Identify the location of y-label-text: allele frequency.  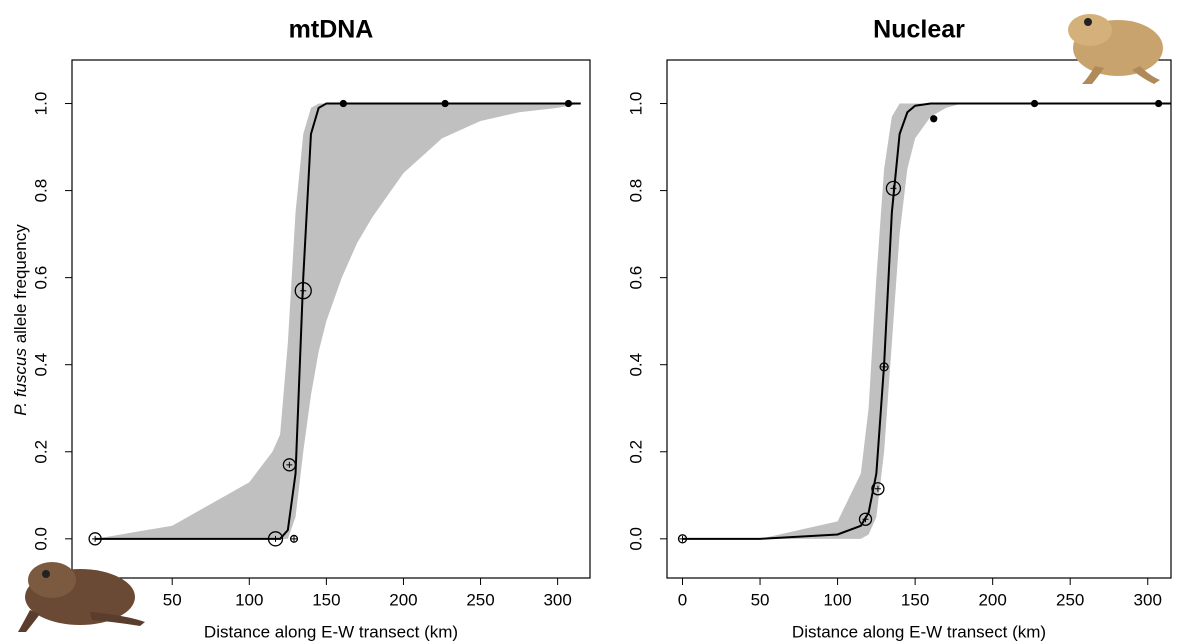
(20, 286).